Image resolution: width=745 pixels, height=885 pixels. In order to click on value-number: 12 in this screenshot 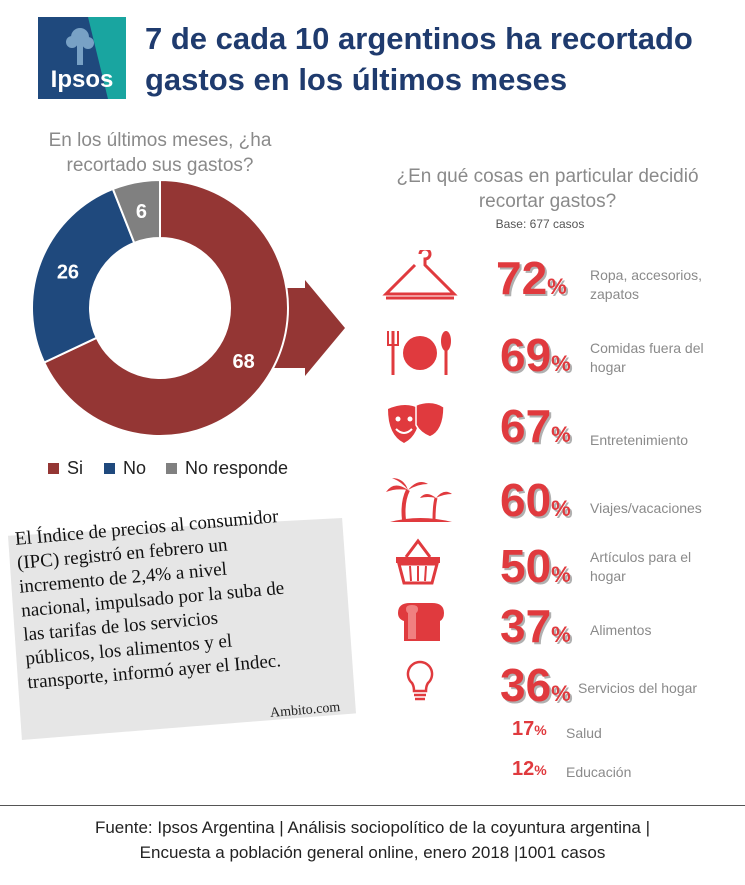, I will do `click(523, 769)`.